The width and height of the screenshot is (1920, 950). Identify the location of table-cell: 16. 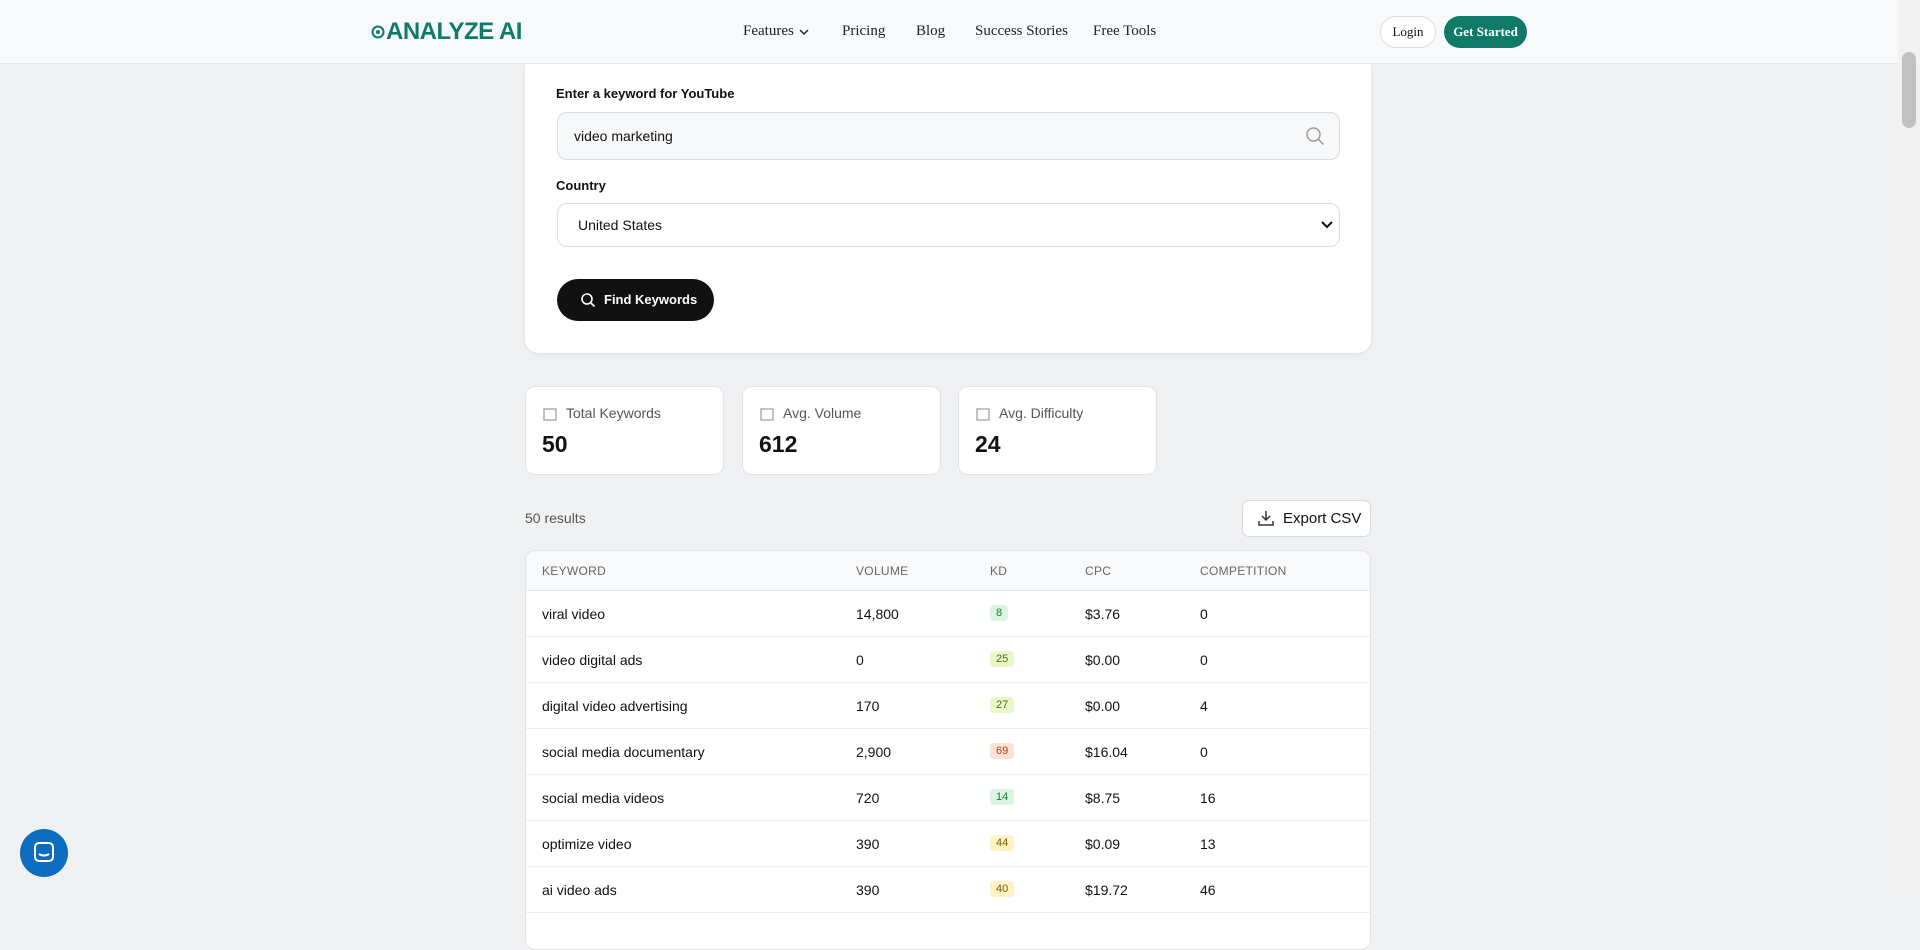
(1208, 798).